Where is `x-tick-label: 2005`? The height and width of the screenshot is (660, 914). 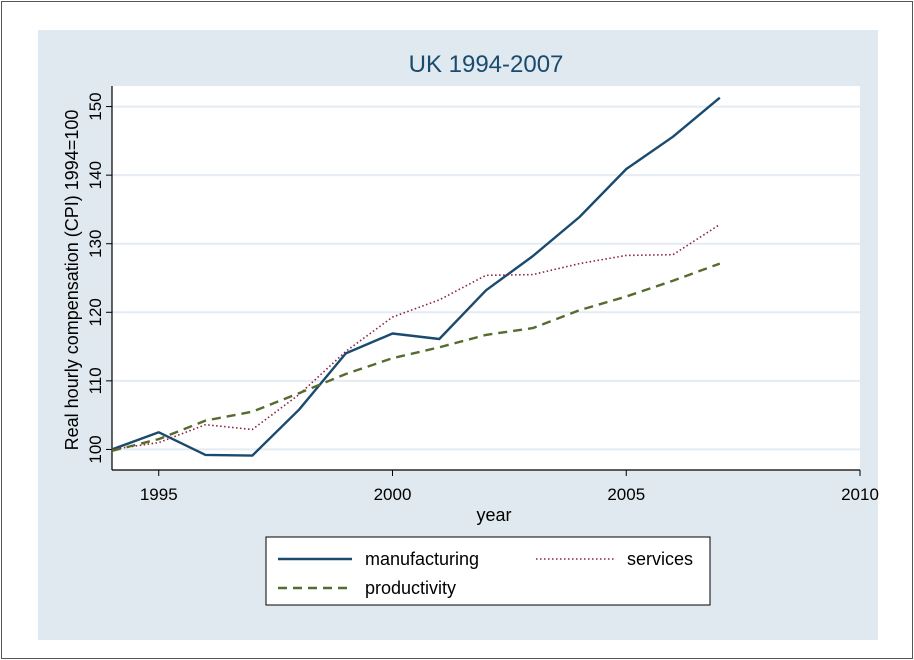 x-tick-label: 2005 is located at coordinates (626, 494).